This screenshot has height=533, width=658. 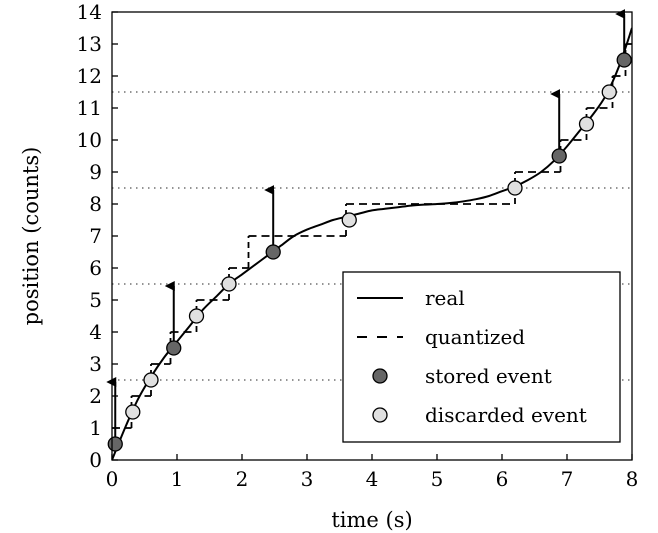 I want to click on y-tick-label: 3, so click(x=95, y=364).